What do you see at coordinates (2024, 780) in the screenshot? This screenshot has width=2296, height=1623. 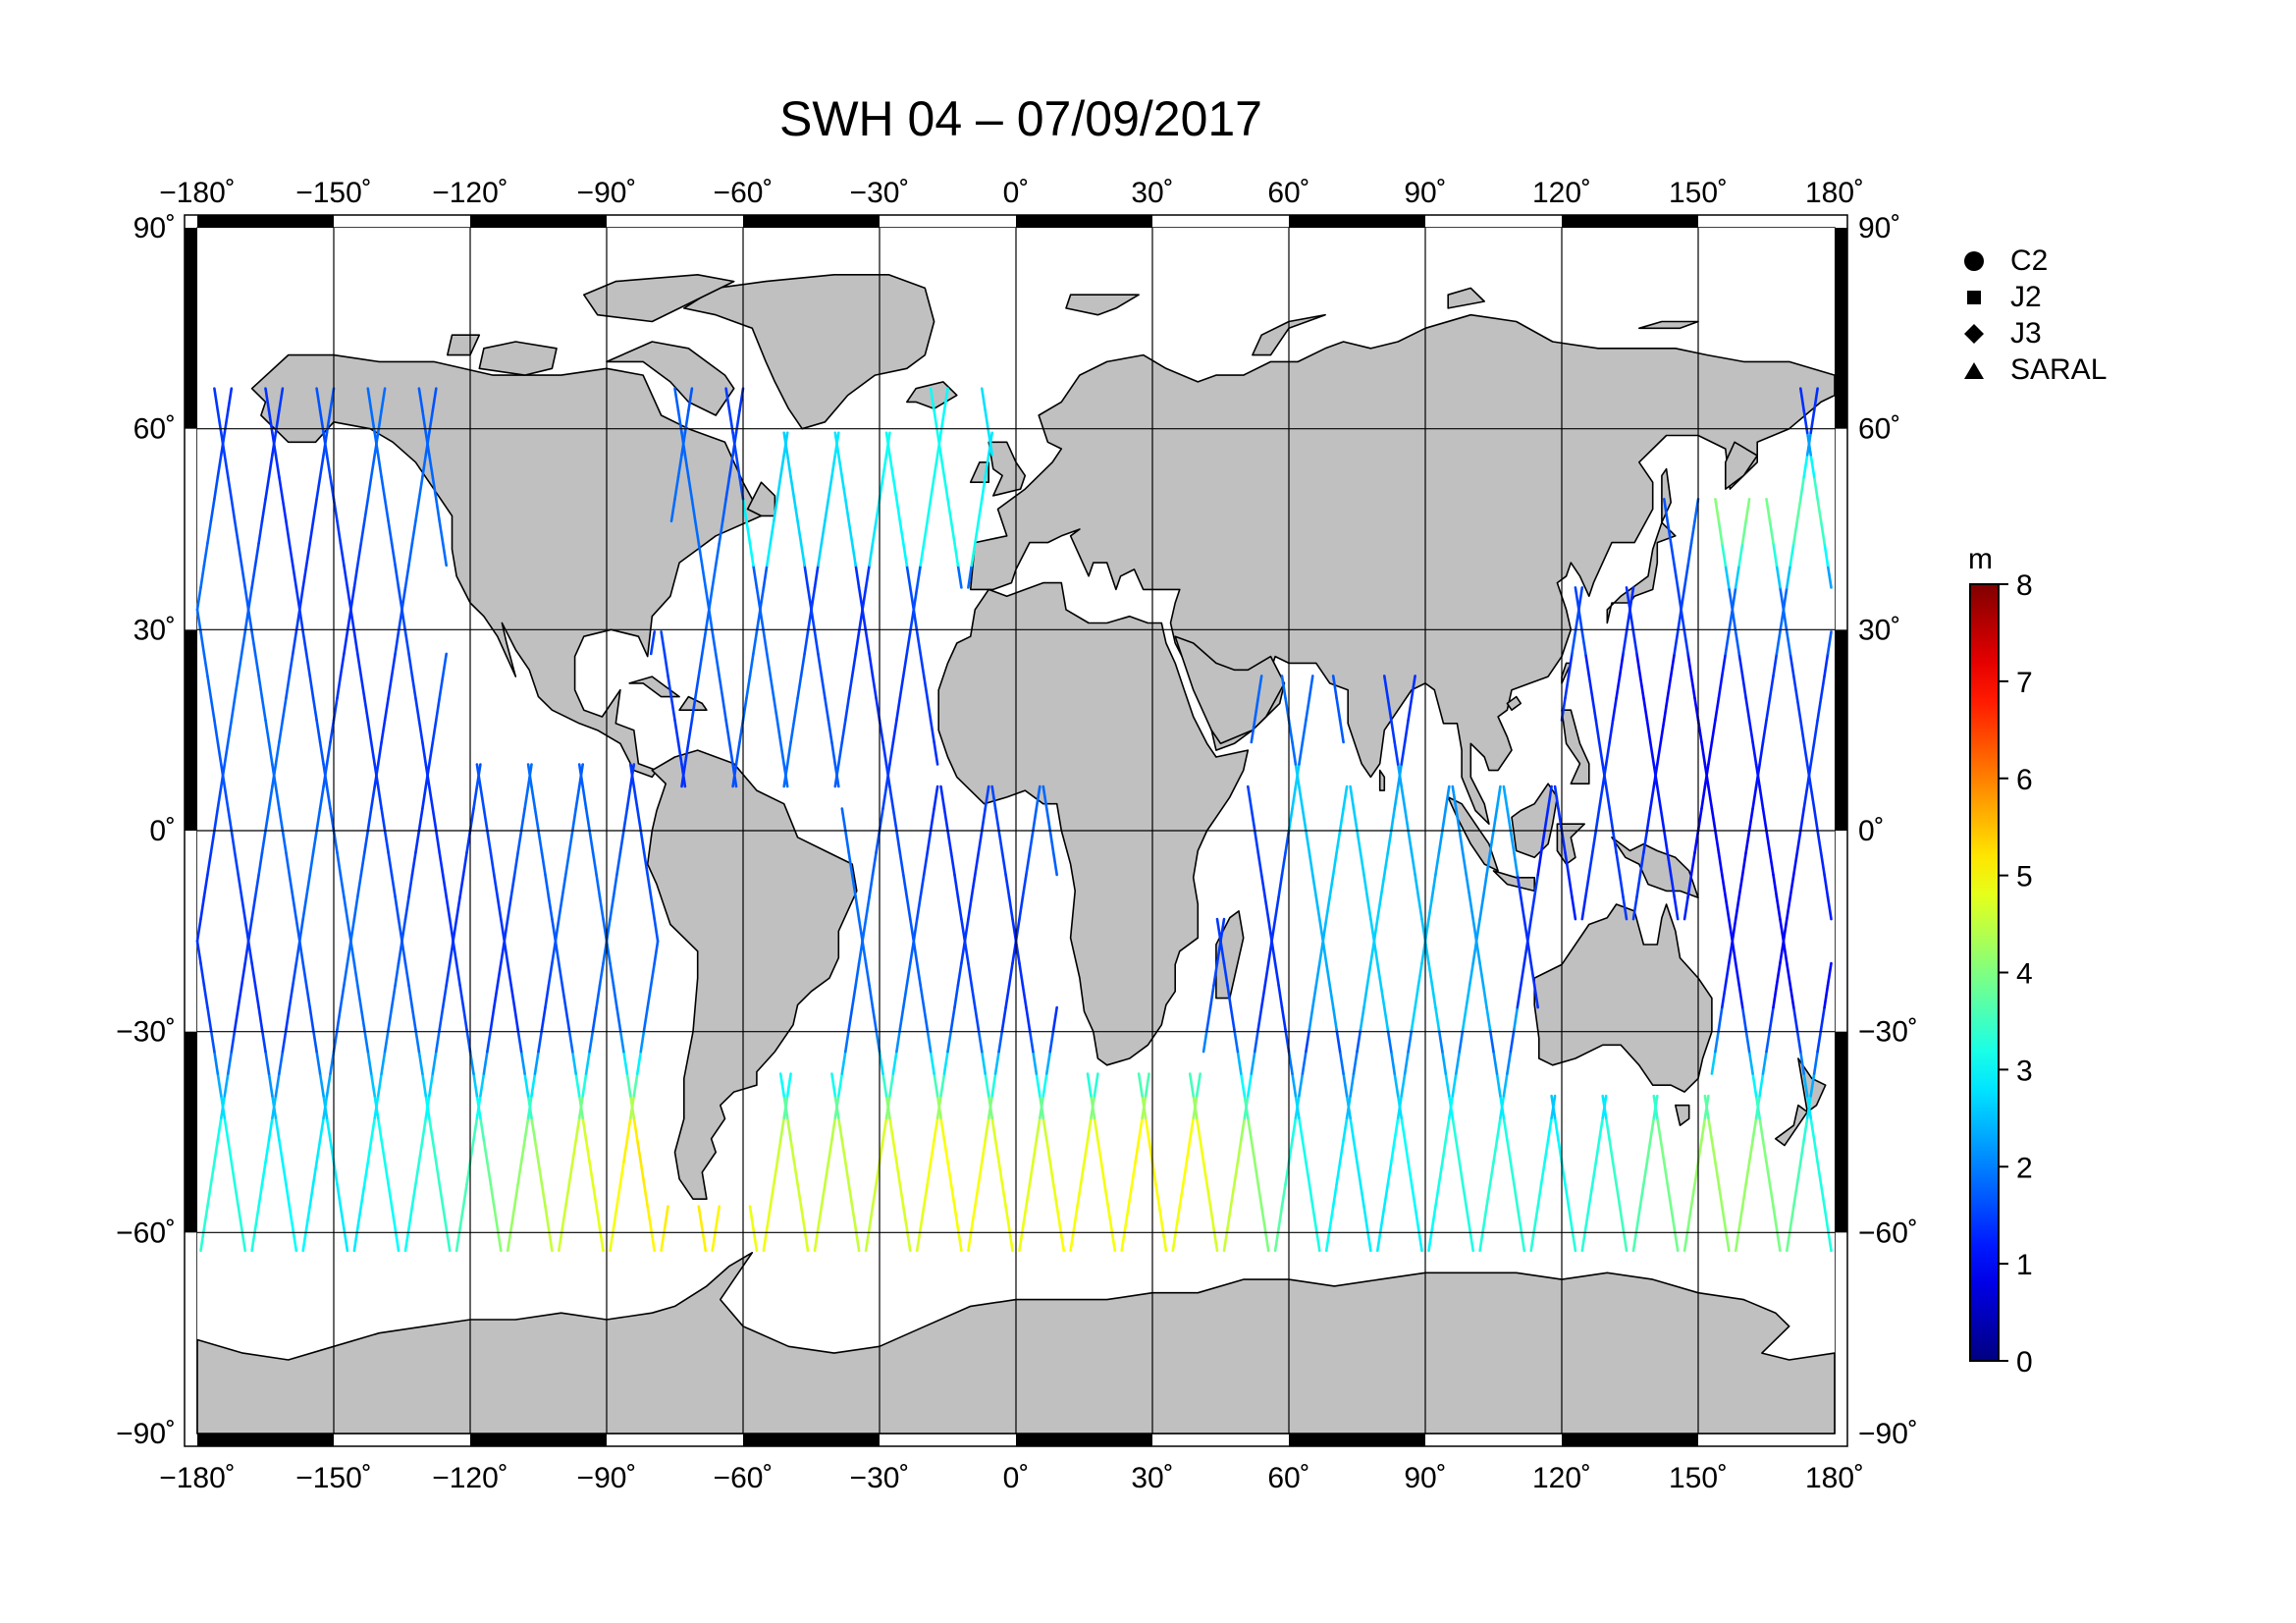 I see `colorbar-tick-label: 6` at bounding box center [2024, 780].